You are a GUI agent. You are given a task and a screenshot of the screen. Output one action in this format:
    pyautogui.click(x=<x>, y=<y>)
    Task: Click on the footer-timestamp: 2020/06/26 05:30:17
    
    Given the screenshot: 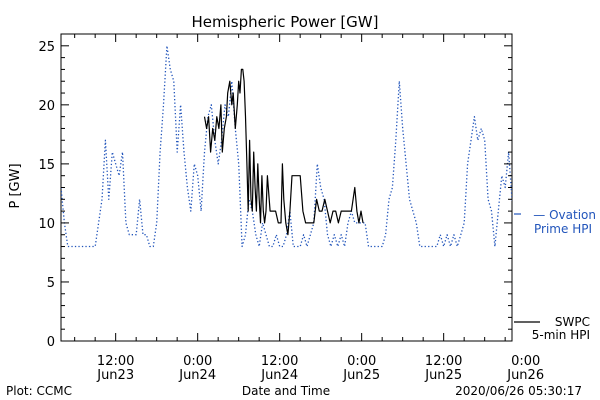 What is the action you would take?
    pyautogui.click(x=518, y=391)
    